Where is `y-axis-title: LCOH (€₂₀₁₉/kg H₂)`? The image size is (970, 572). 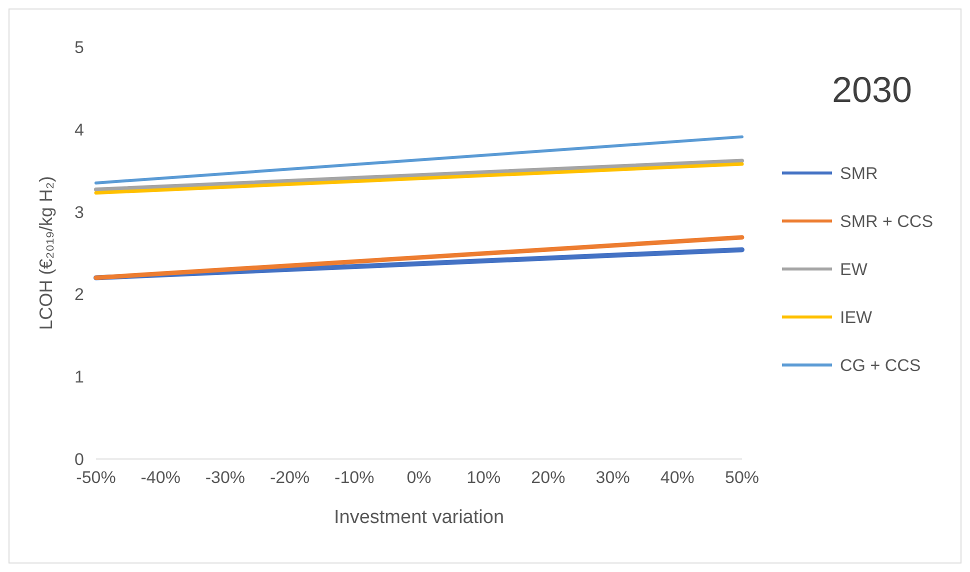
y-axis-title: LCOH (€₂₀₁₉/kg H₂) is located at coordinates (46, 253).